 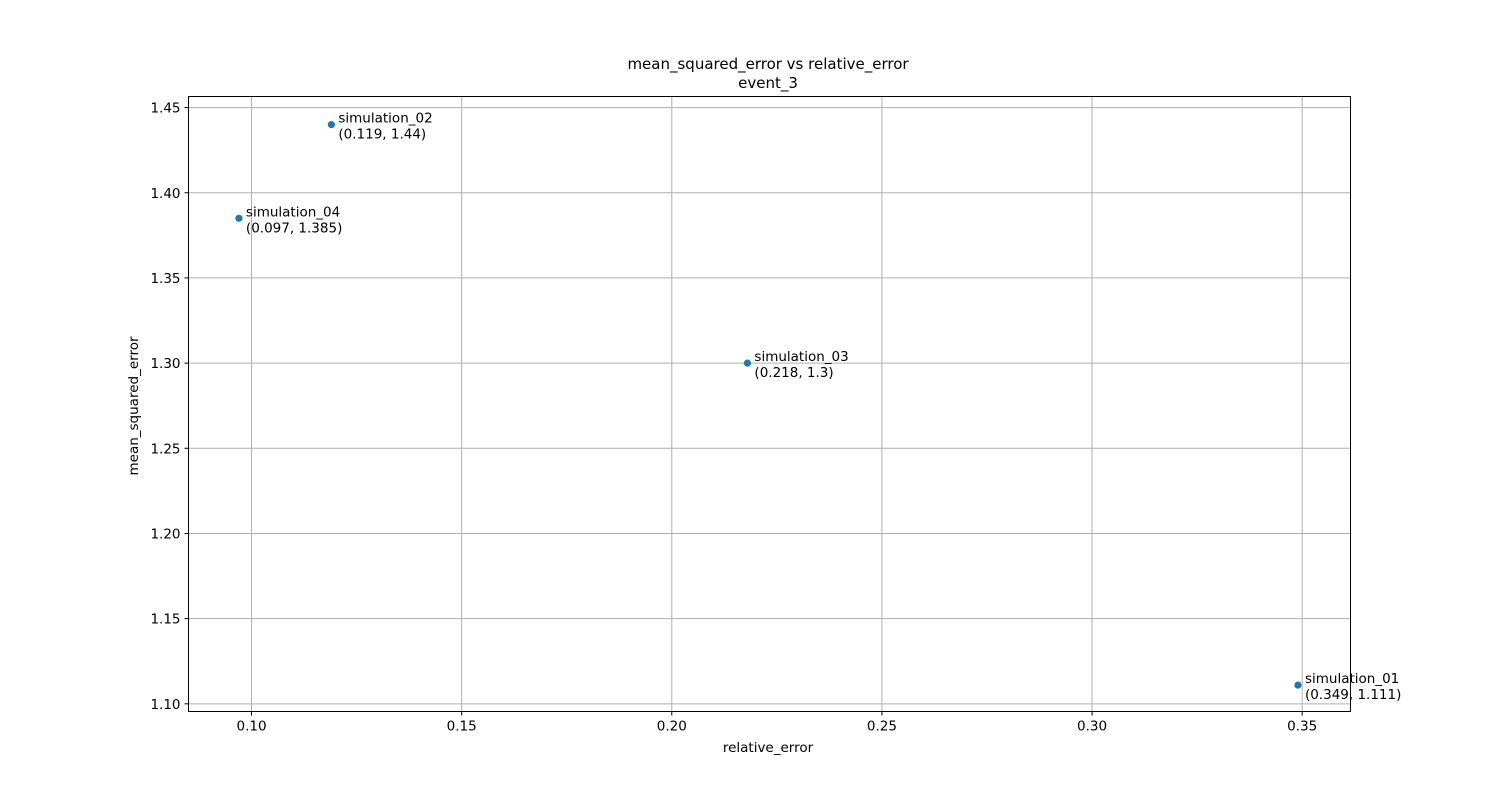 What do you see at coordinates (134, 405) in the screenshot?
I see `y-axis-label: mean_squared_error` at bounding box center [134, 405].